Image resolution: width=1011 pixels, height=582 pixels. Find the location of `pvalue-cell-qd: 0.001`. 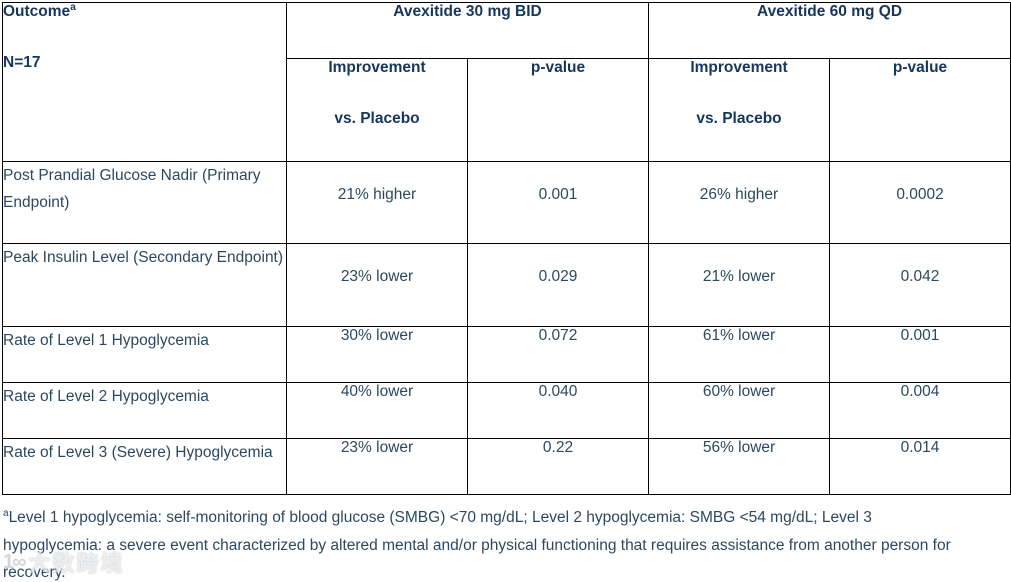

pvalue-cell-qd: 0.001 is located at coordinates (920, 354).